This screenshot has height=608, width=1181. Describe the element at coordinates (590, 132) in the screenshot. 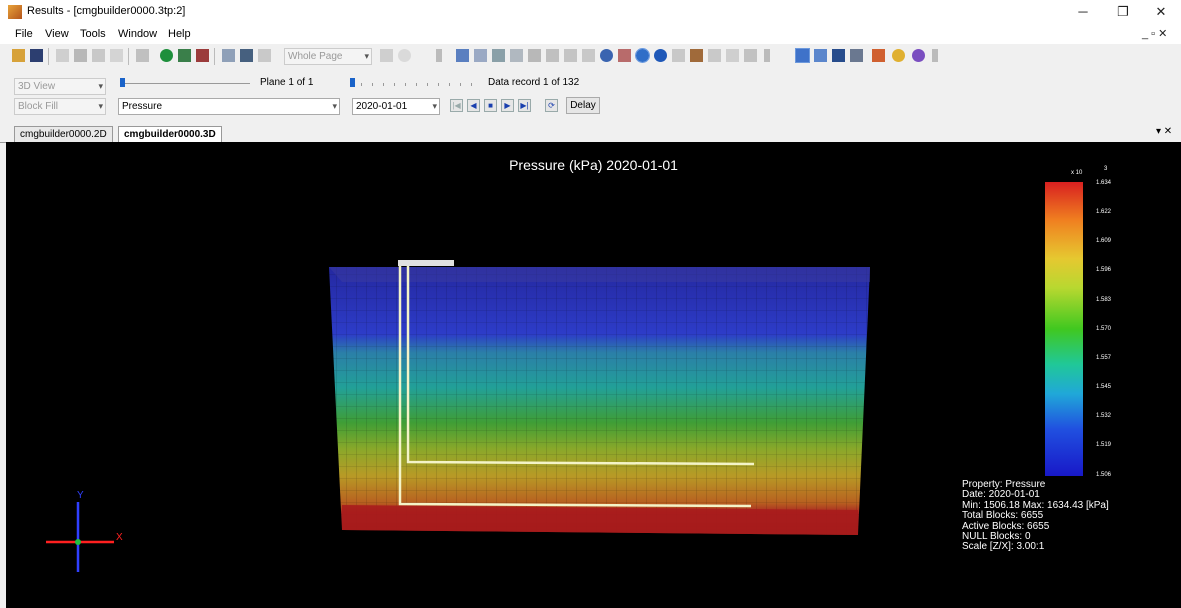

I see `document-tabs: cmgbuilder0000.2D cmgbuilder0000.3D ▾ ✕` at that location.